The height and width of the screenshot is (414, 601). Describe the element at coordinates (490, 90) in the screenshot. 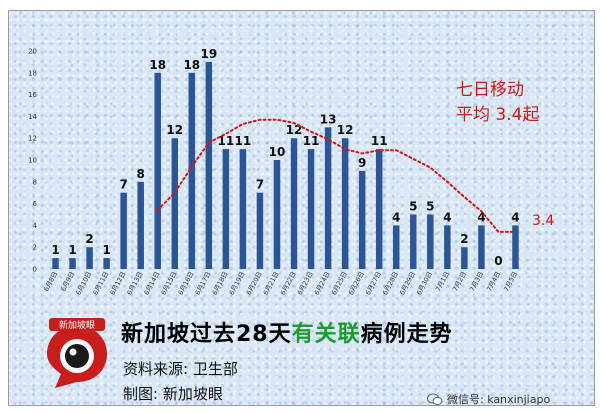

I see `annotation-line1: 七日移动` at that location.